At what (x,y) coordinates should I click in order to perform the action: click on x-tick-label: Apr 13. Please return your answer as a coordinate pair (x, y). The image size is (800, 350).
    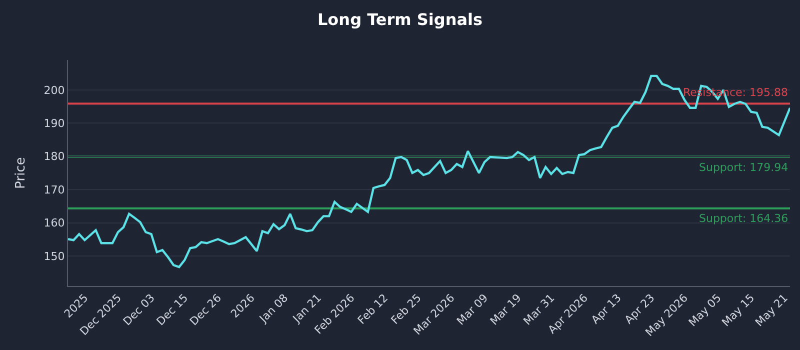
    Looking at the image, I should click on (606, 309).